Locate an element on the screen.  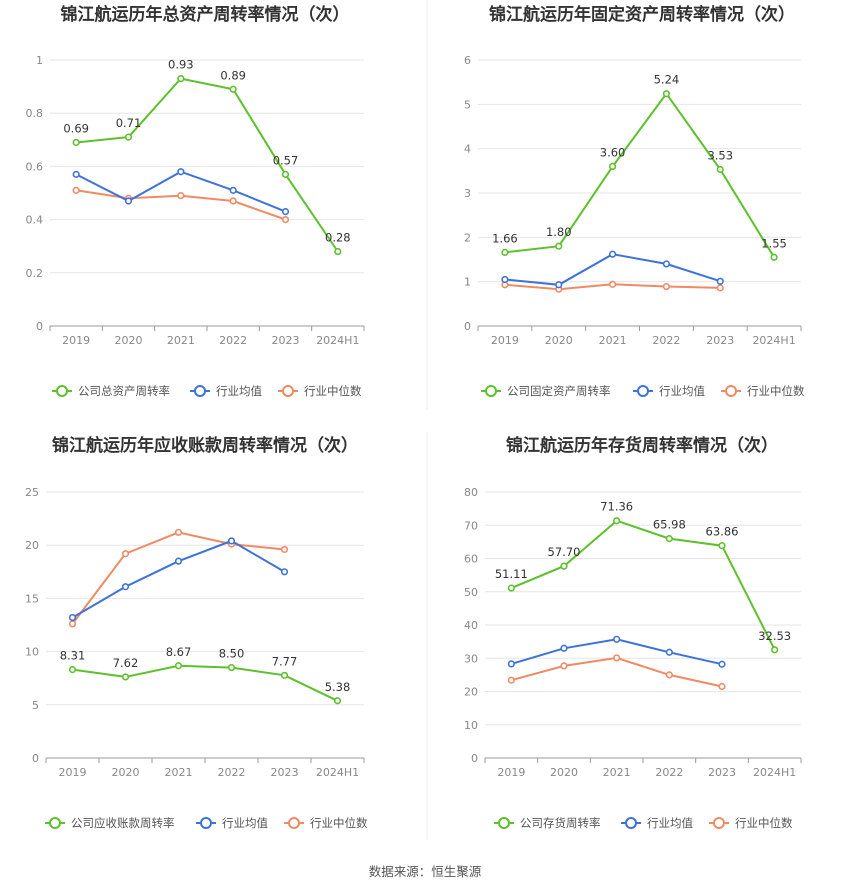
data-label: 8.67 is located at coordinates (179, 652).